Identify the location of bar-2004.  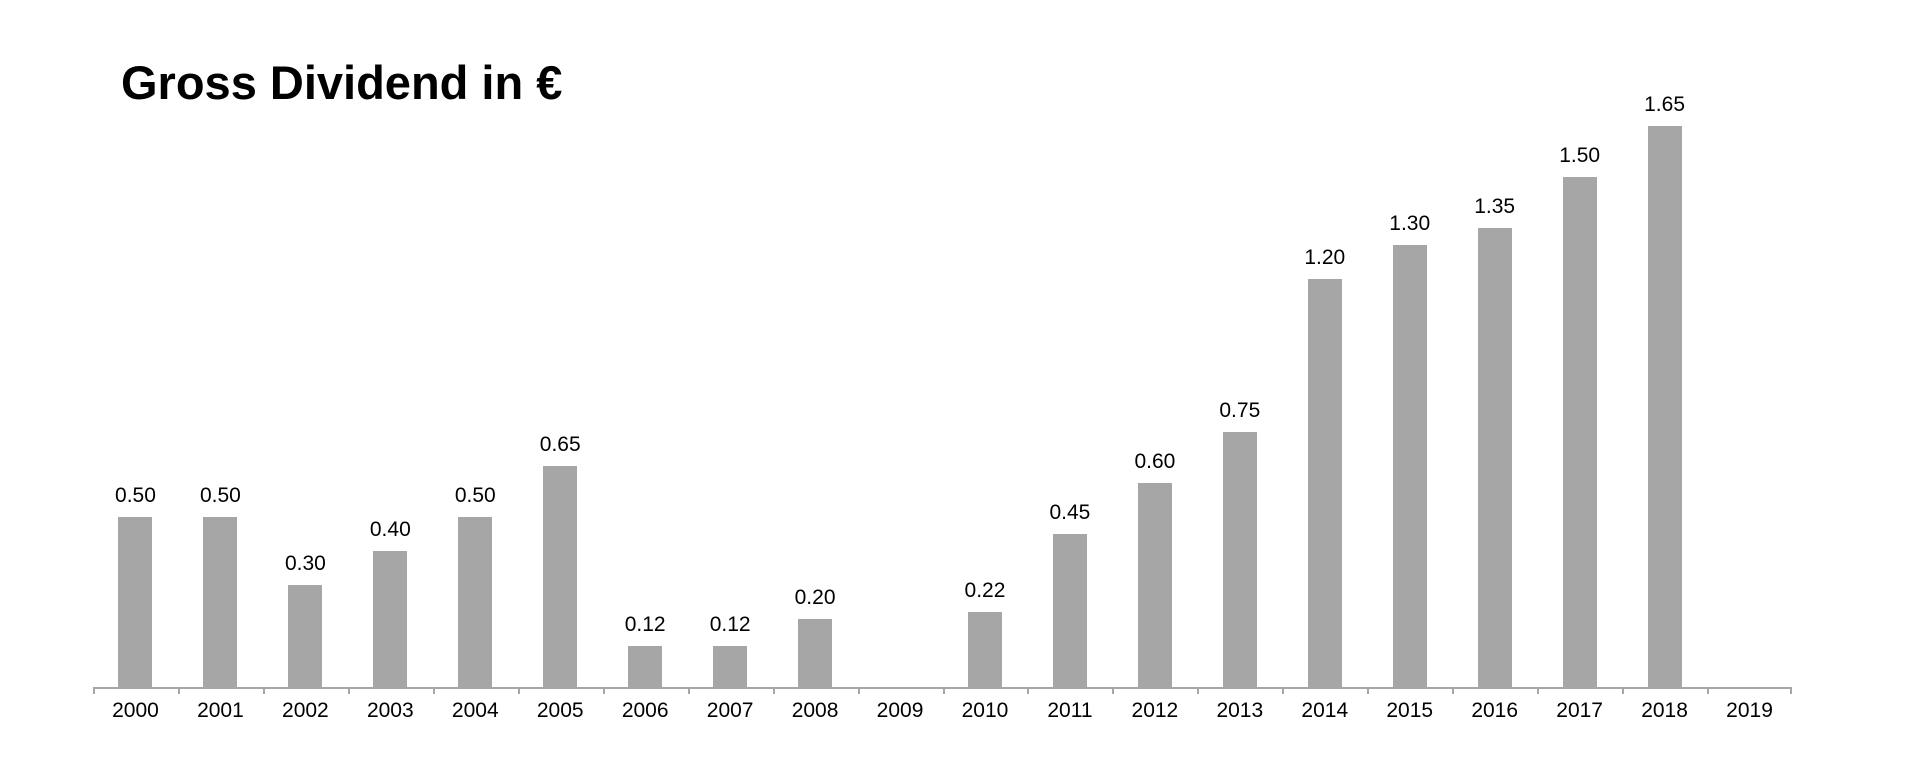
(475, 602).